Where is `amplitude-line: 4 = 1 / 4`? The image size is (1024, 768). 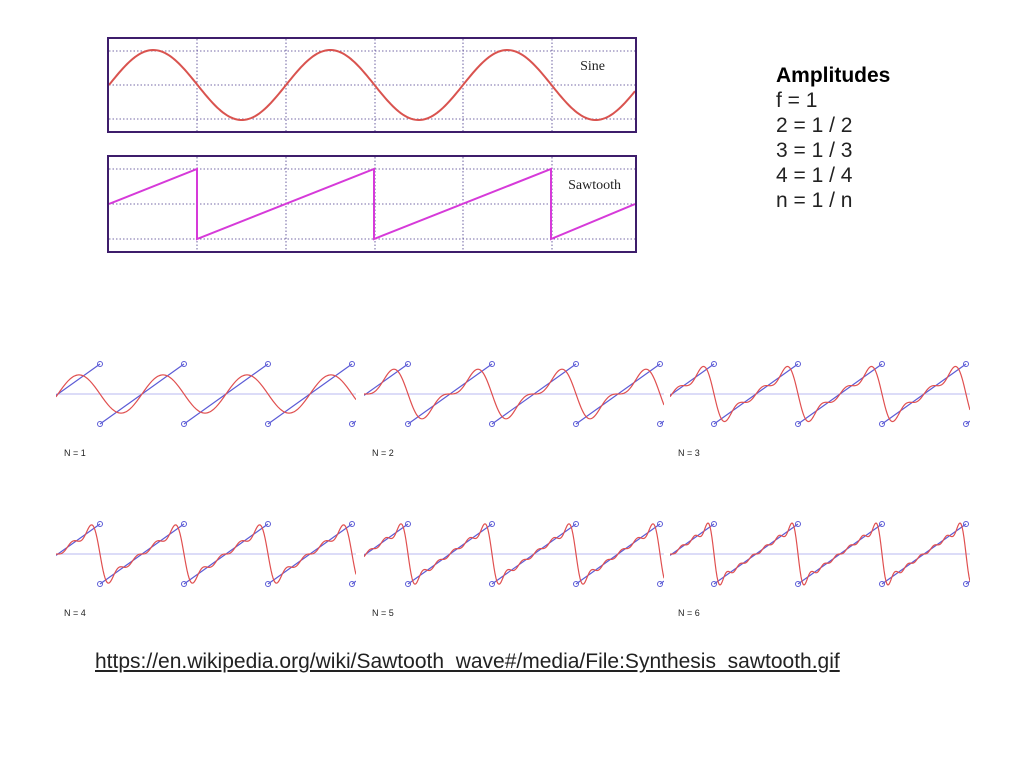 amplitude-line: 4 = 1 / 4 is located at coordinates (814, 175).